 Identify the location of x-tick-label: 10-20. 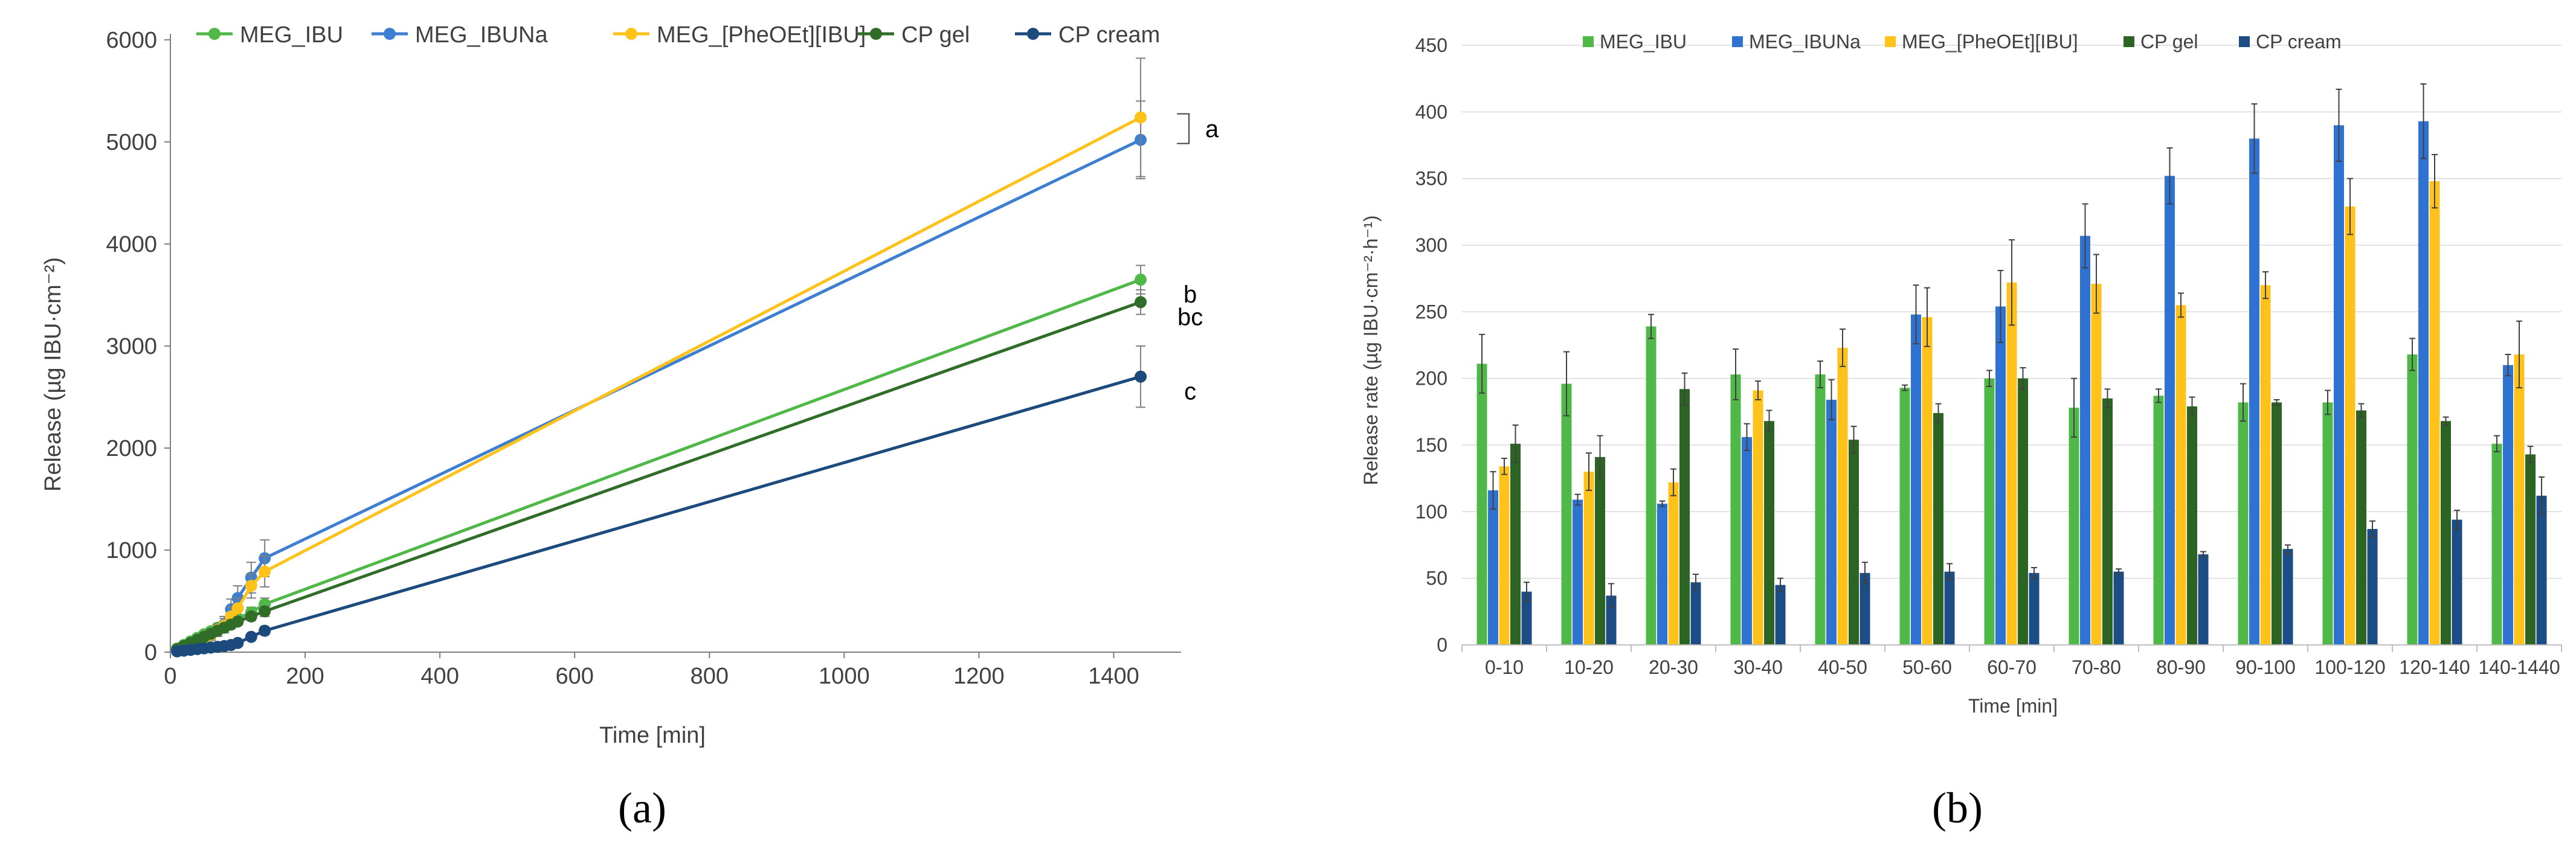
(1589, 667).